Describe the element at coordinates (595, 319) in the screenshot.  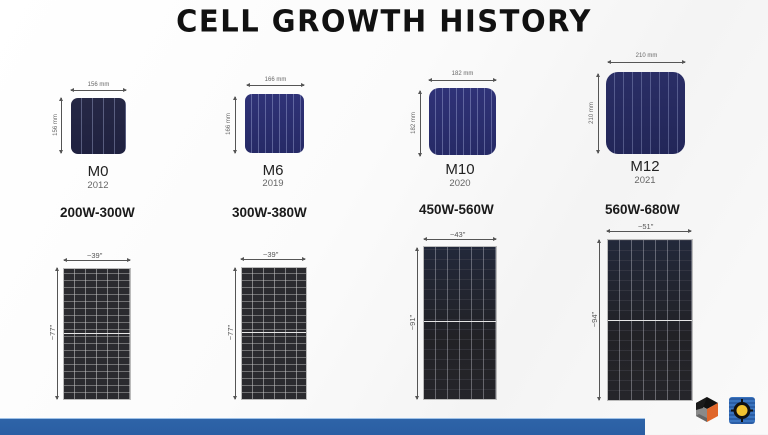
I see `panel-height-label: ~94"` at that location.